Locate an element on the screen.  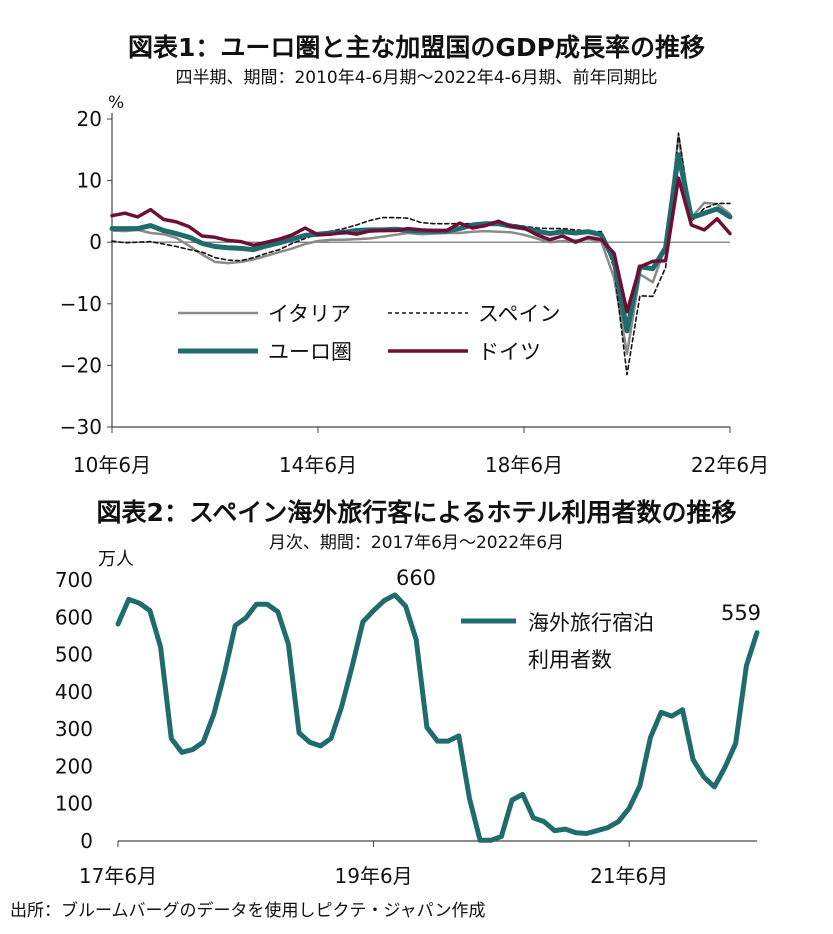
chart1-y-tick-label: −20 is located at coordinates (81, 365).